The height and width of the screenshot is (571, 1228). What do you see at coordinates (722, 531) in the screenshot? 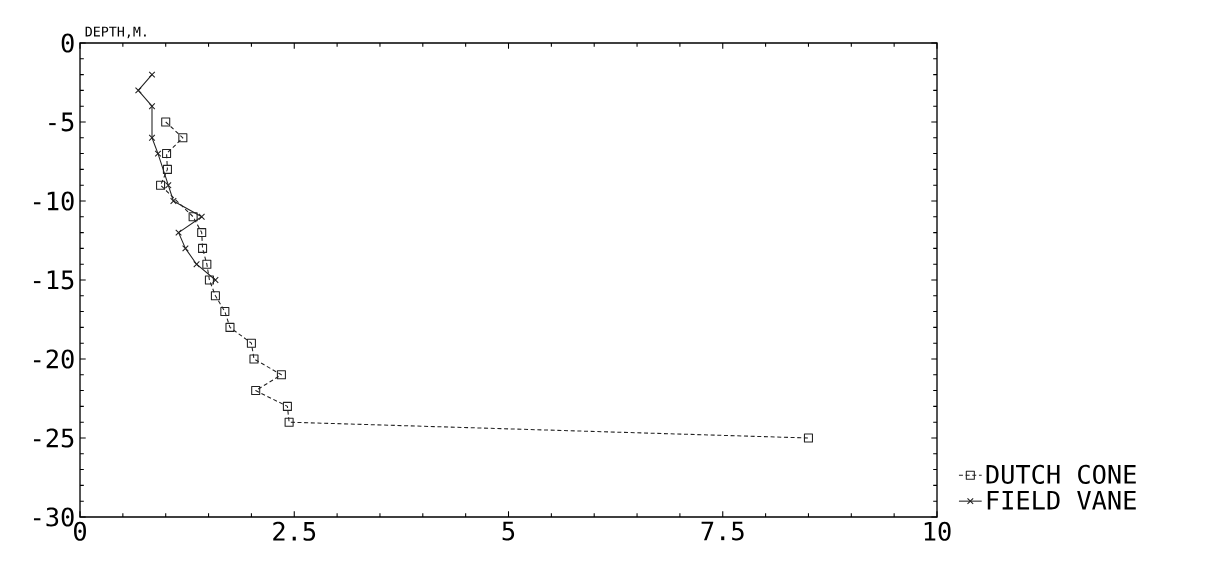
I see `x-tick-label: 7.5` at bounding box center [722, 531].